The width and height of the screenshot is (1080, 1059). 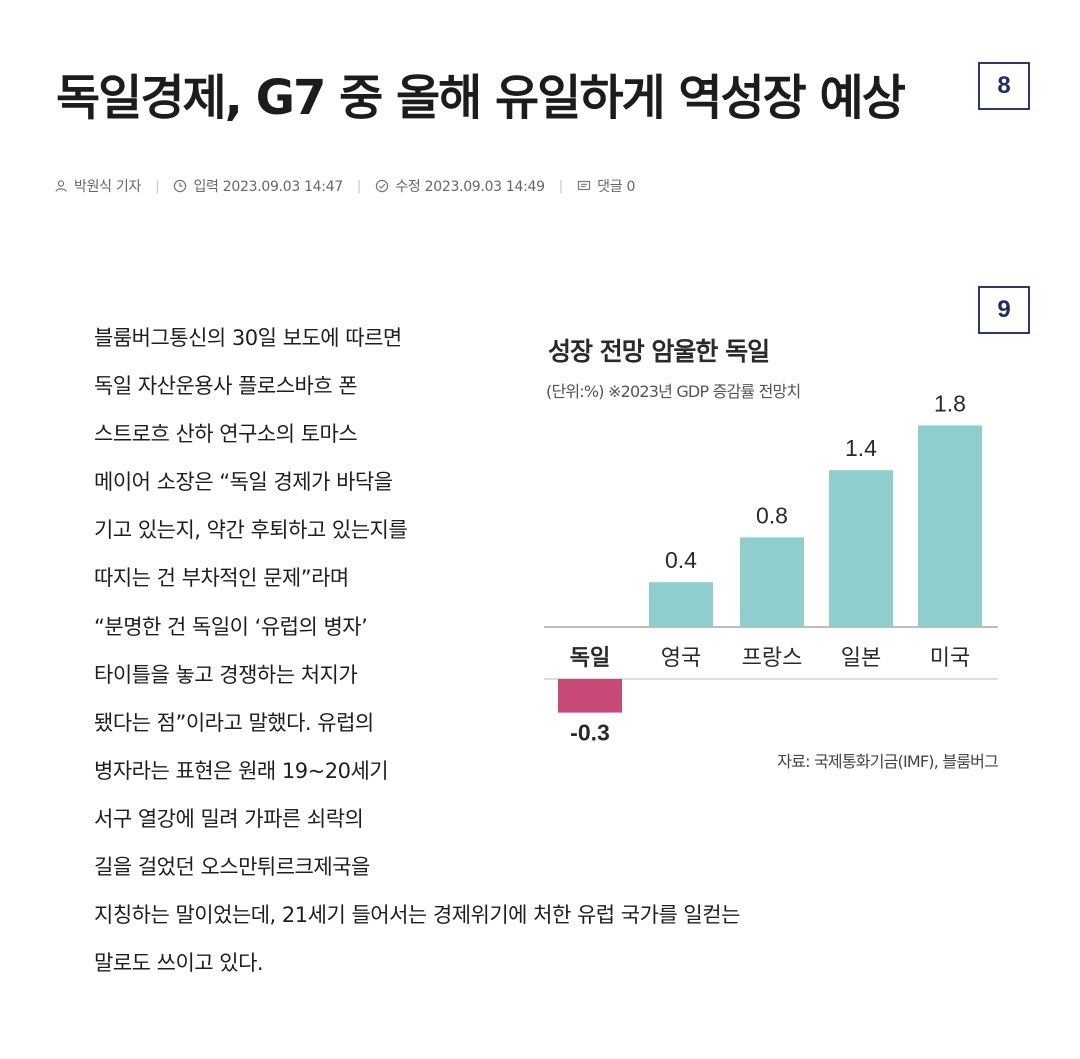 I want to click on comments-link: 댓글 0, so click(x=606, y=186).